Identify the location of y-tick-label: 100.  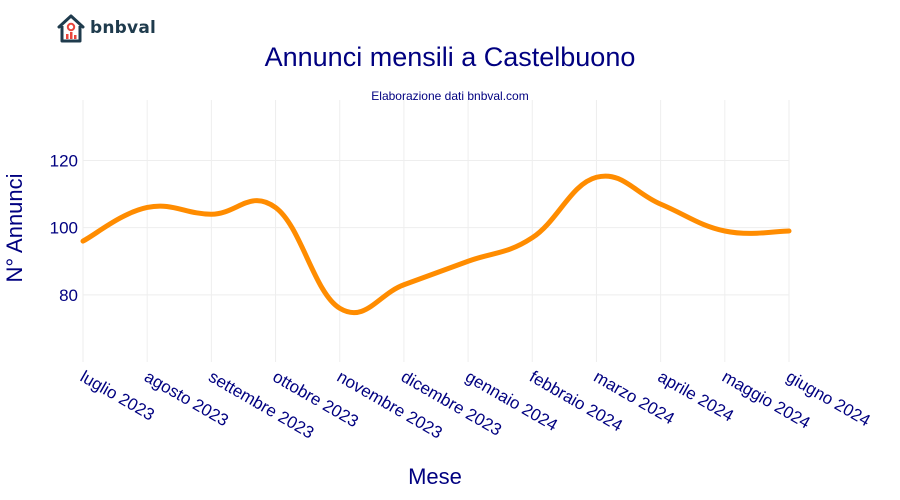
(64, 228).